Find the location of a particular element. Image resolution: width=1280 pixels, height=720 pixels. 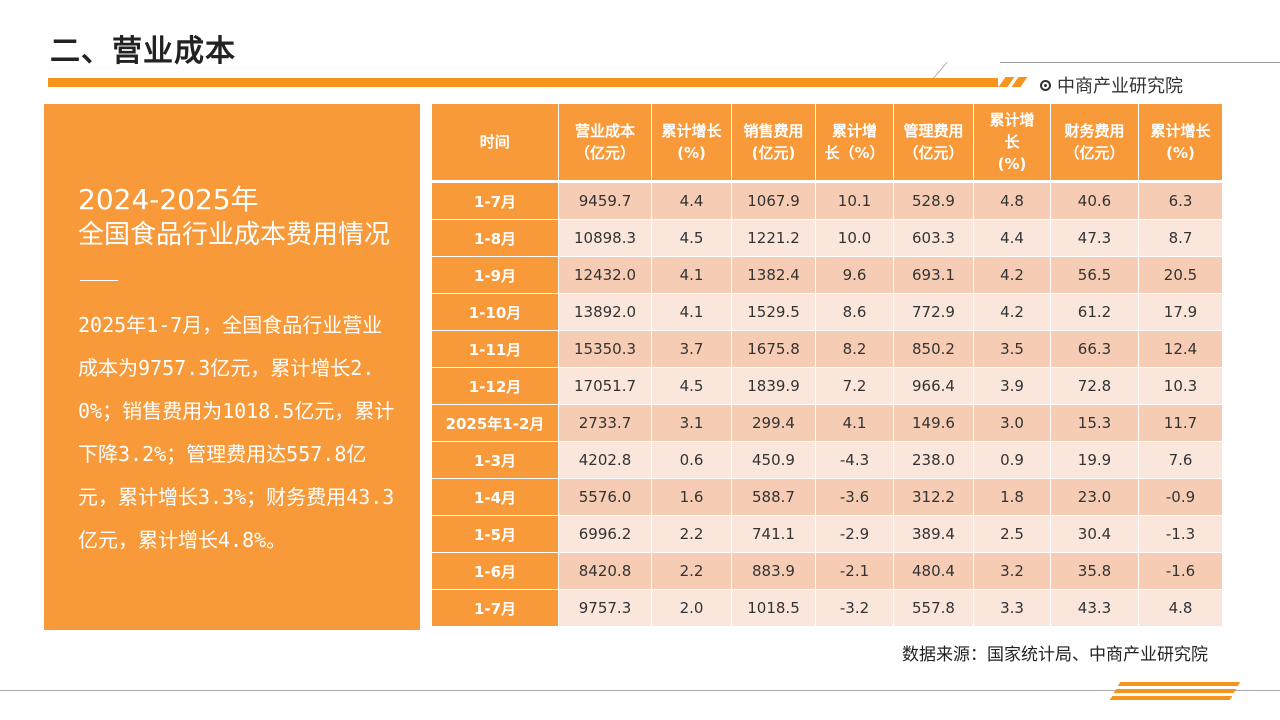

table-cell: 10898.3 is located at coordinates (605, 238).